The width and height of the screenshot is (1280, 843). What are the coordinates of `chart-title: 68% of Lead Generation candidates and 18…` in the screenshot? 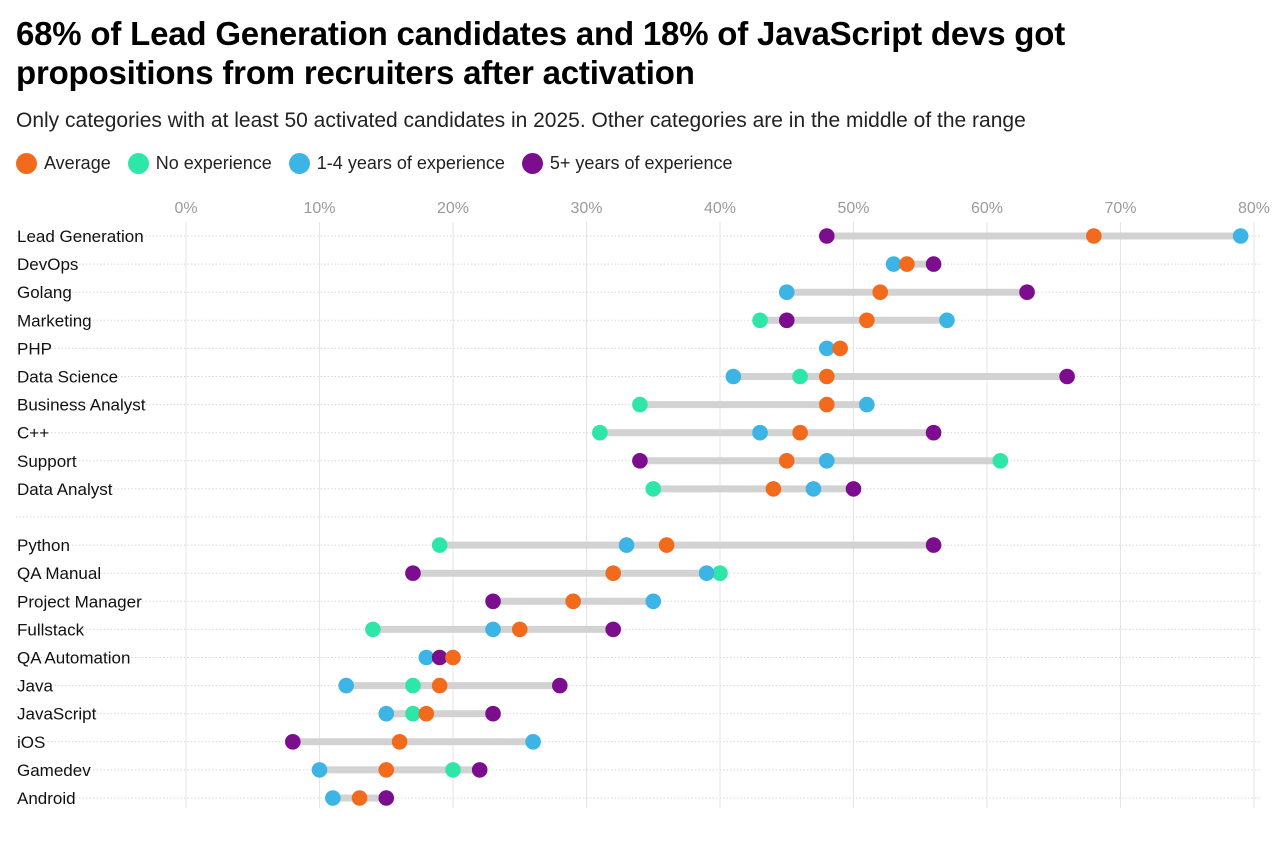 It's located at (541, 53).